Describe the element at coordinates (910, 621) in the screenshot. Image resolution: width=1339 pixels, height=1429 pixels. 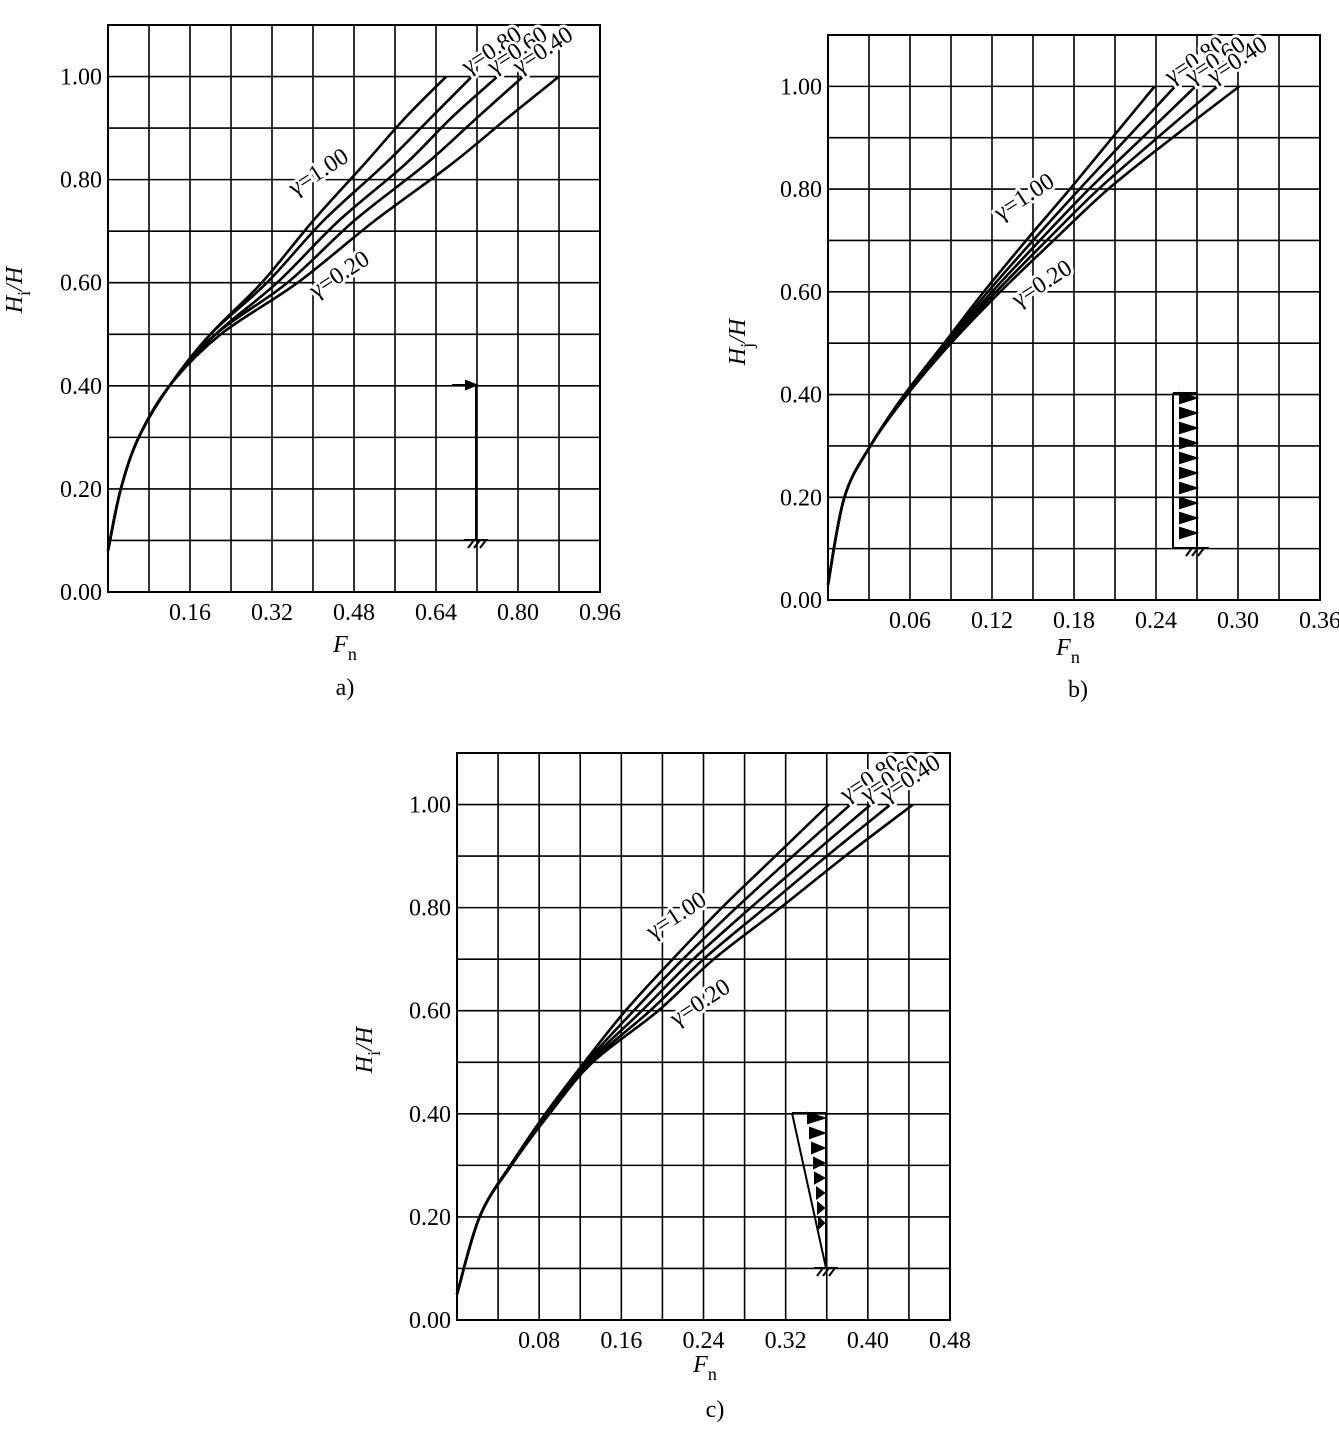
I see `x-tick-label: 0.06` at that location.